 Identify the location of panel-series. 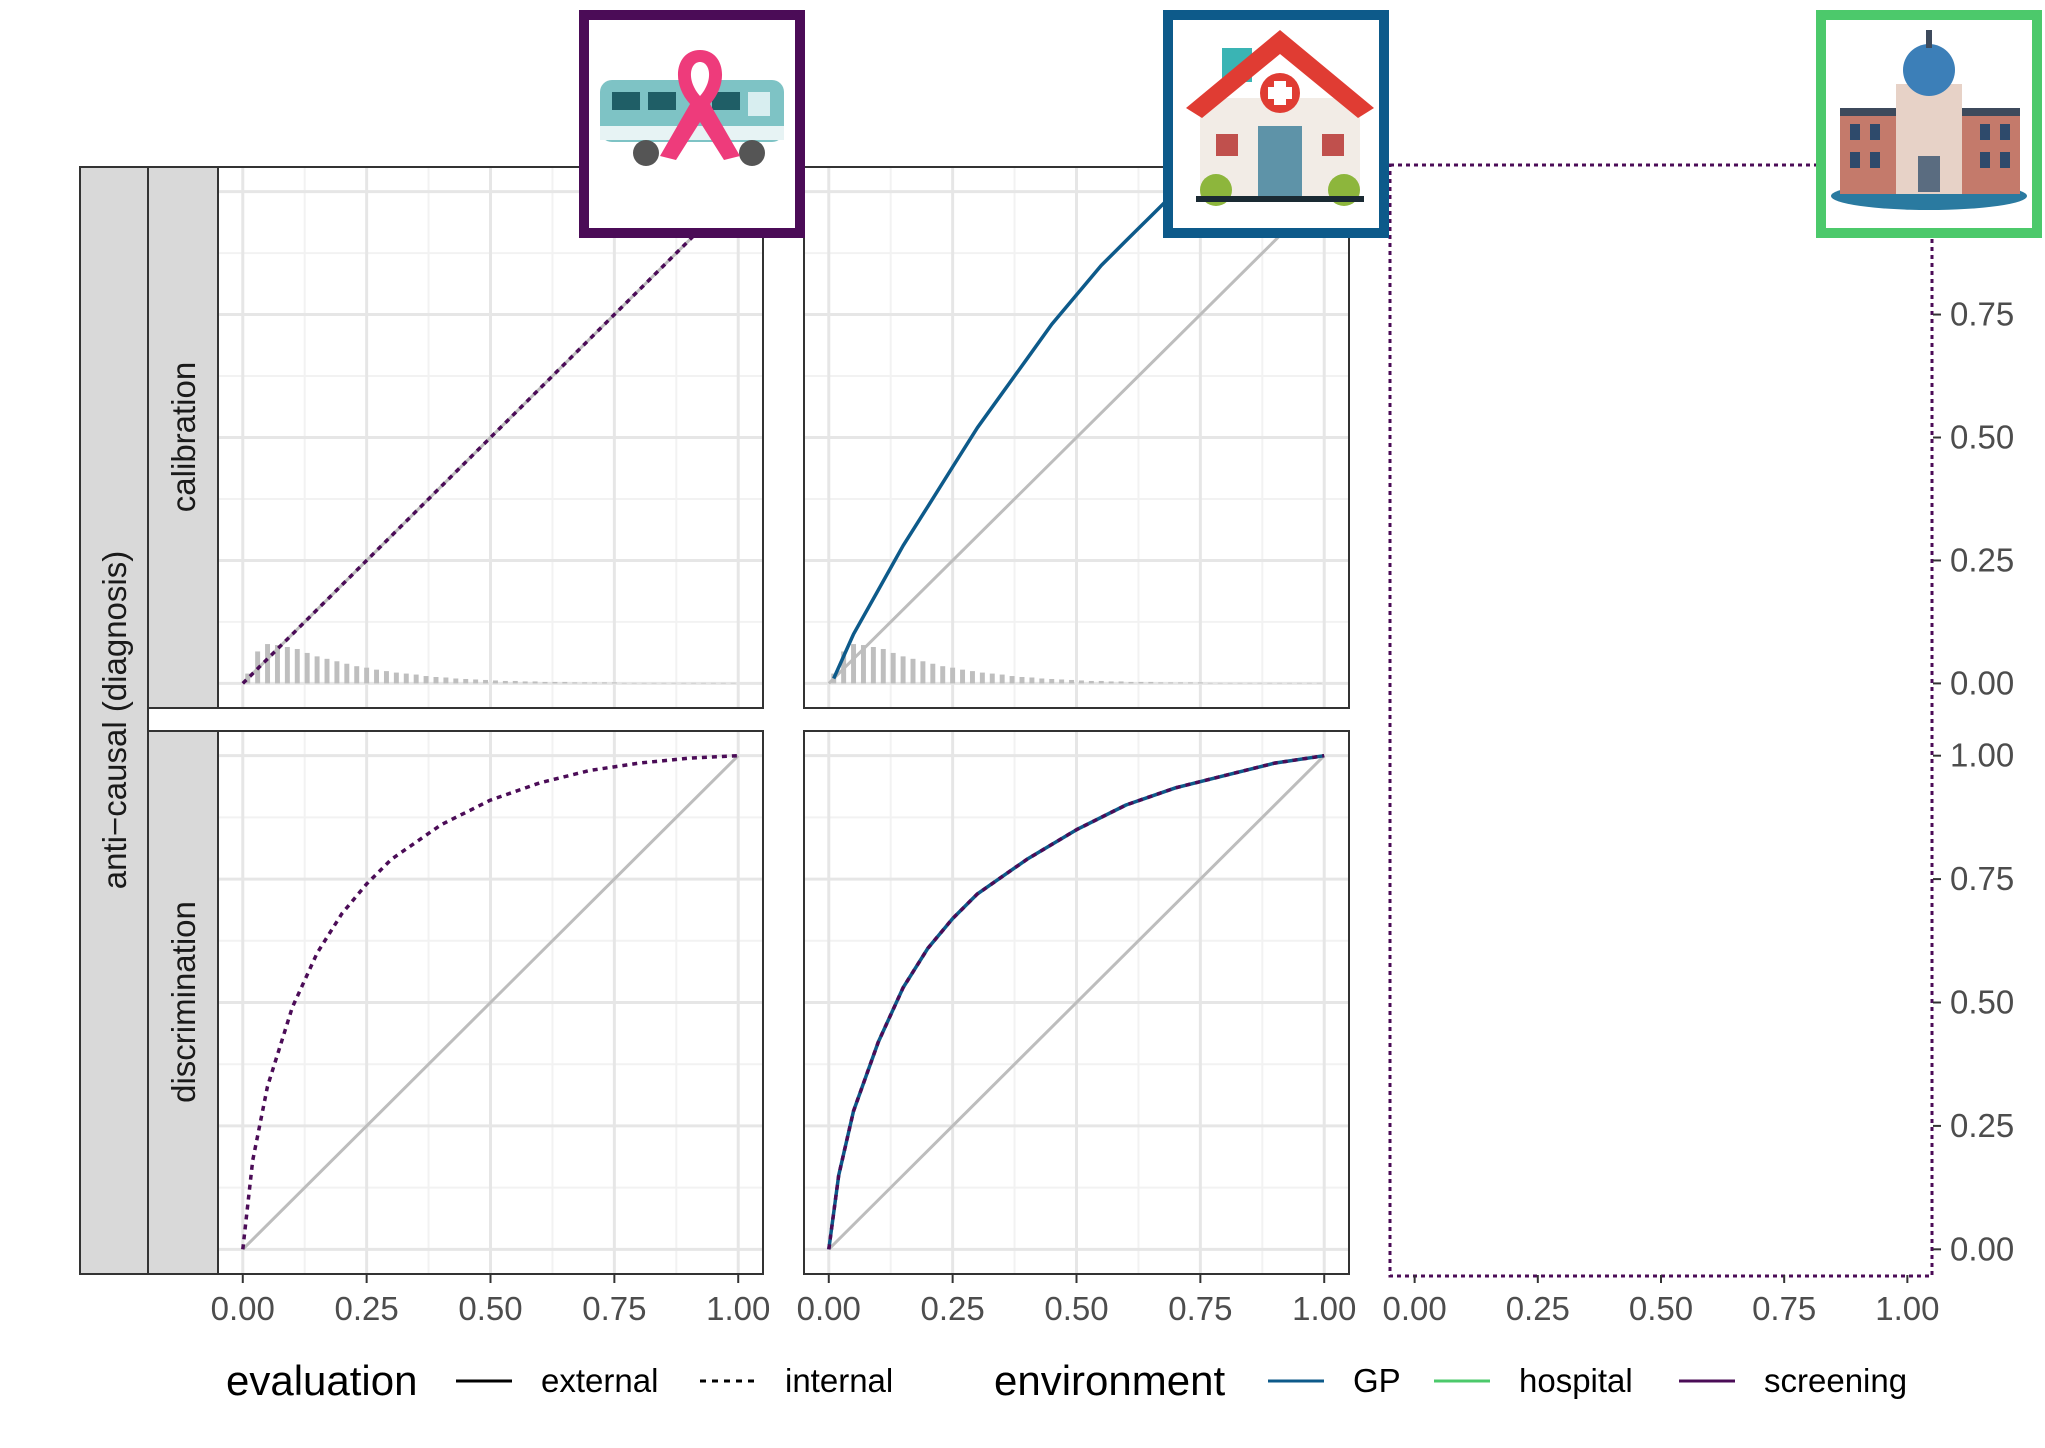
(490, 1001).